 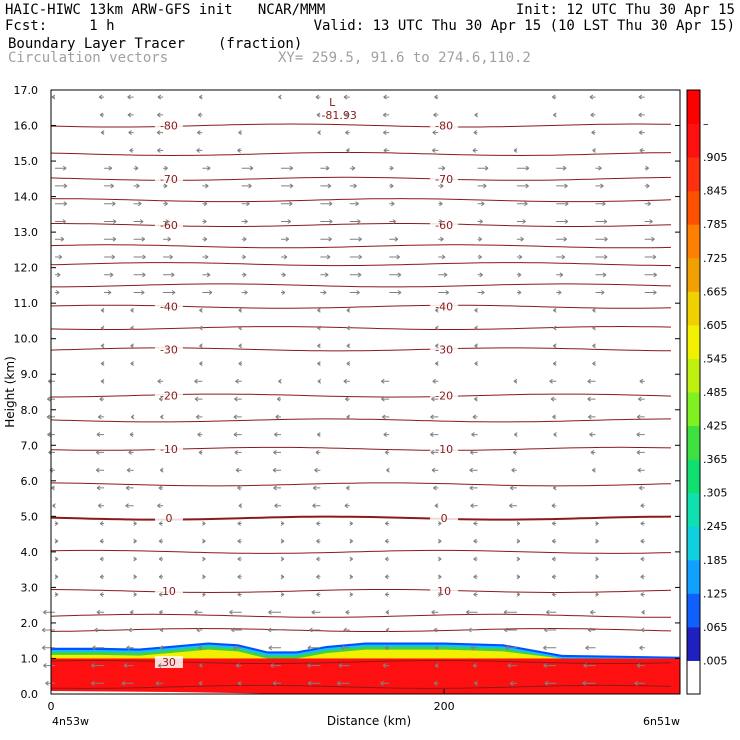 What do you see at coordinates (169, 396) in the screenshot?
I see `contour-label--20: -20` at bounding box center [169, 396].